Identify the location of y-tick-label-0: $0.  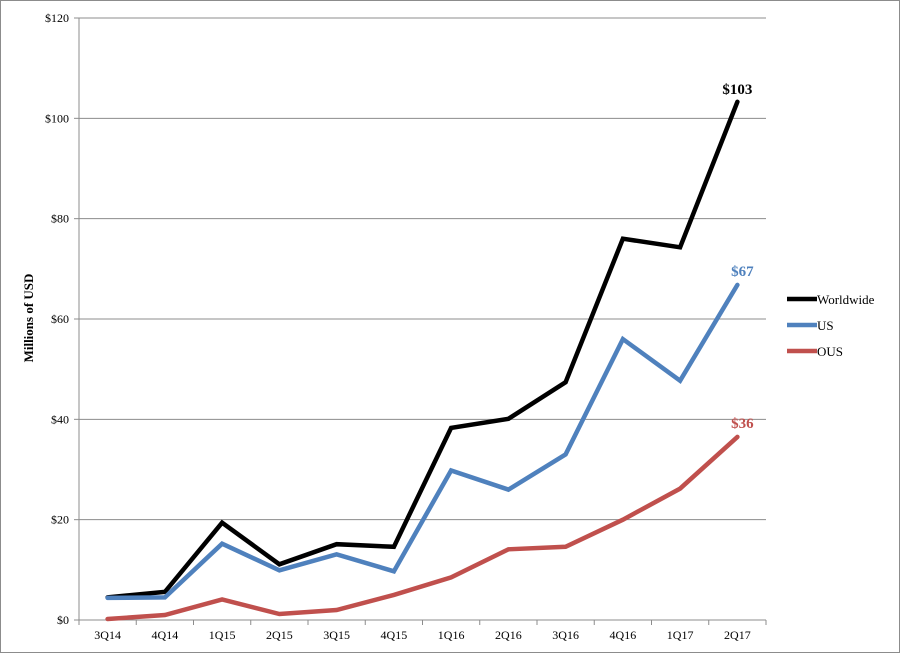
(63, 620).